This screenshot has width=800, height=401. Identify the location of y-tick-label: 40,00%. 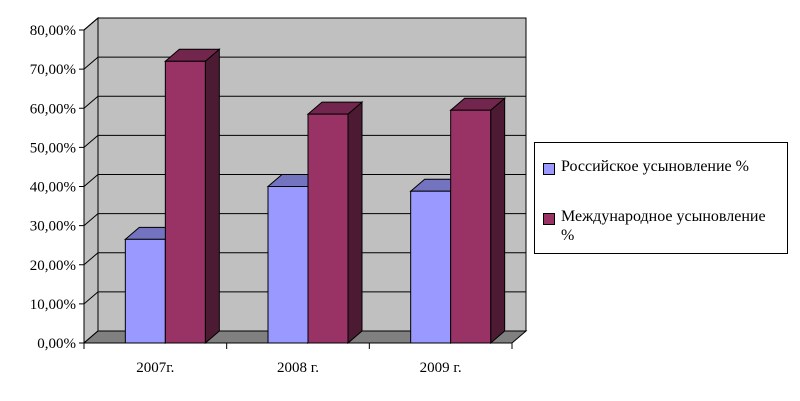
(53, 188).